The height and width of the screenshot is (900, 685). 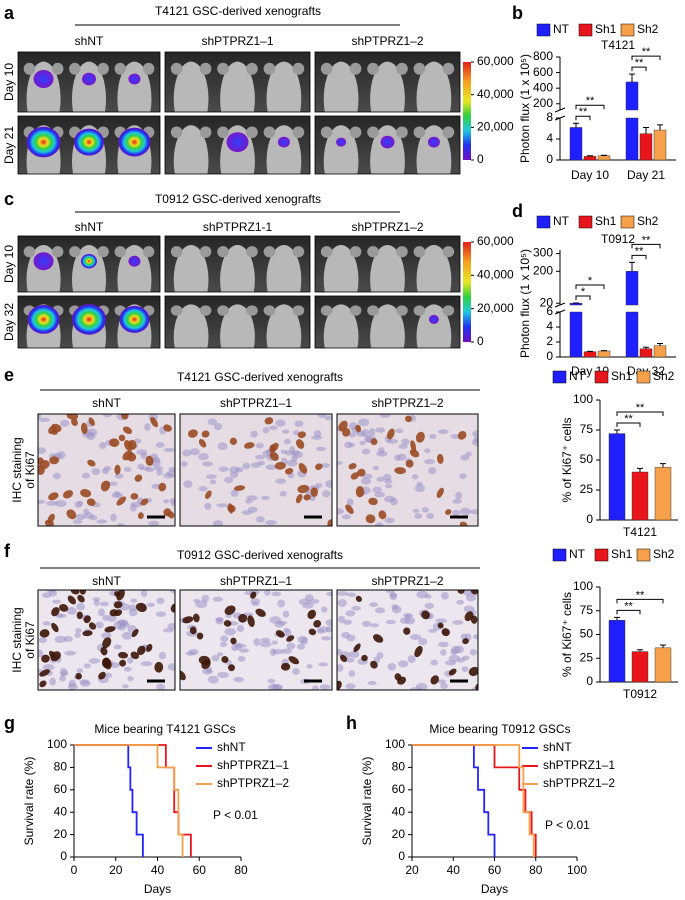 I want to click on x-tick-label: T0912, so click(x=640, y=694).